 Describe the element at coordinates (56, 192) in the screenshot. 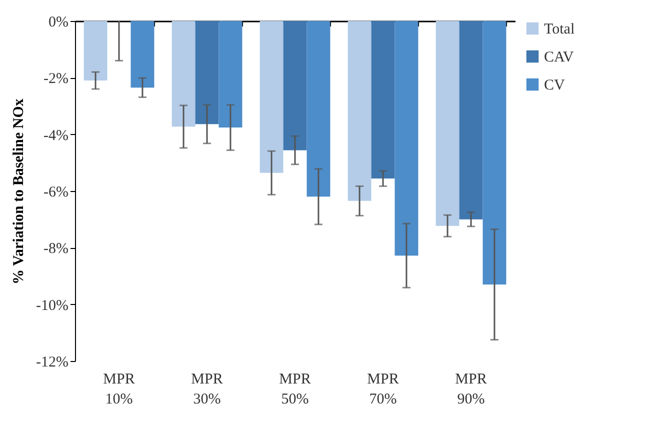

I see `y-tick-label: -6%` at that location.